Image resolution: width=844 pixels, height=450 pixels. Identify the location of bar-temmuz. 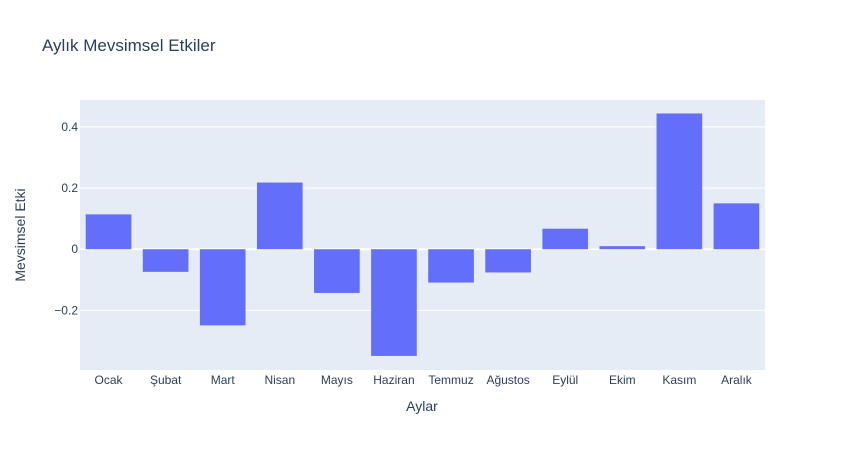
(451, 266).